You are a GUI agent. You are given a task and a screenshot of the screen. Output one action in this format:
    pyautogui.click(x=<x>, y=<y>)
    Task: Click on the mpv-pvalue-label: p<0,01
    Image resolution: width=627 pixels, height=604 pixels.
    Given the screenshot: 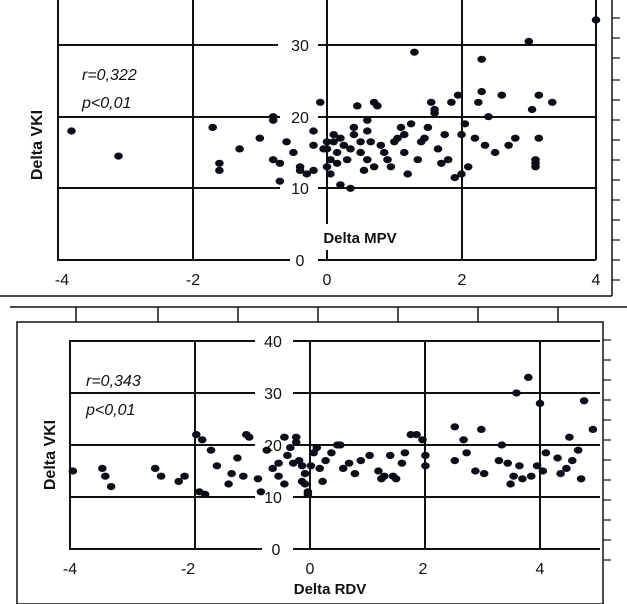 What is the action you would take?
    pyautogui.click(x=106, y=103)
    